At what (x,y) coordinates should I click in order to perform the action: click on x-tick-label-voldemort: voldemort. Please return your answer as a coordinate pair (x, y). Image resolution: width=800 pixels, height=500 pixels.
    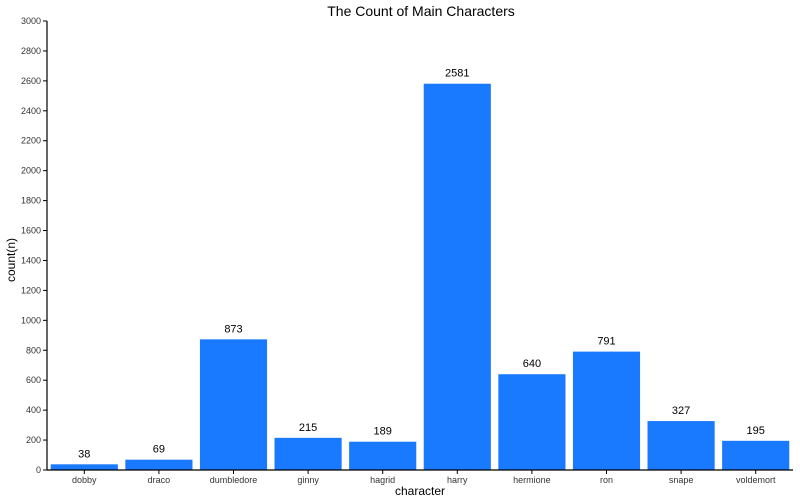
    Looking at the image, I should click on (756, 480).